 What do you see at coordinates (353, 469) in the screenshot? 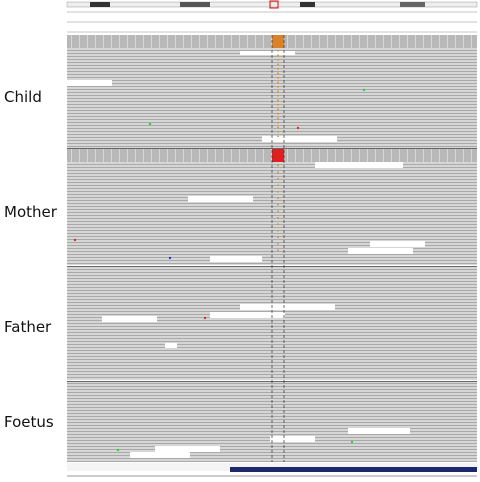
I see `gene` at bounding box center [353, 469].